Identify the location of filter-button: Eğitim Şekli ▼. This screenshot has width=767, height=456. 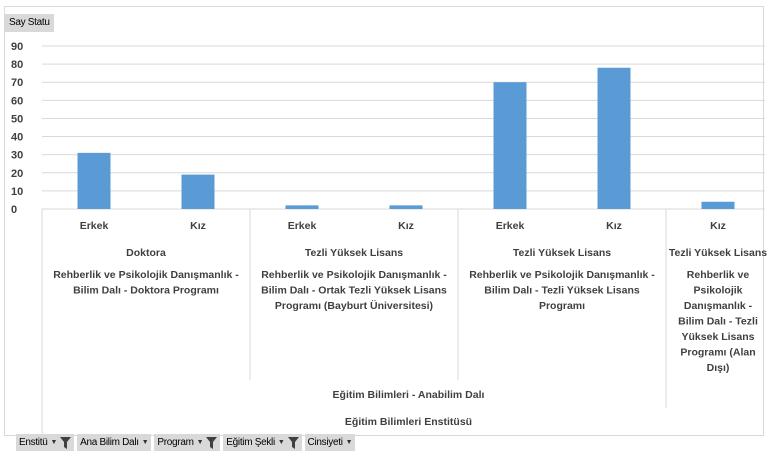
(262, 442).